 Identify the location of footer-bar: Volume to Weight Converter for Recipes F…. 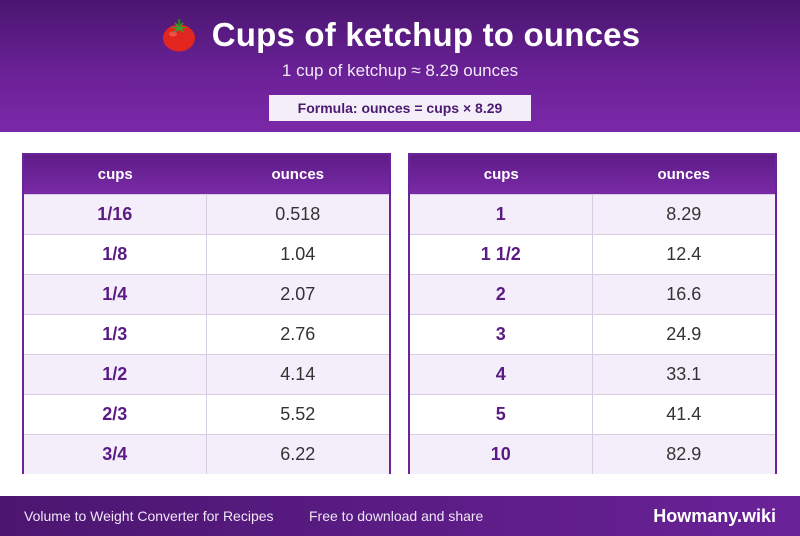
(400, 516).